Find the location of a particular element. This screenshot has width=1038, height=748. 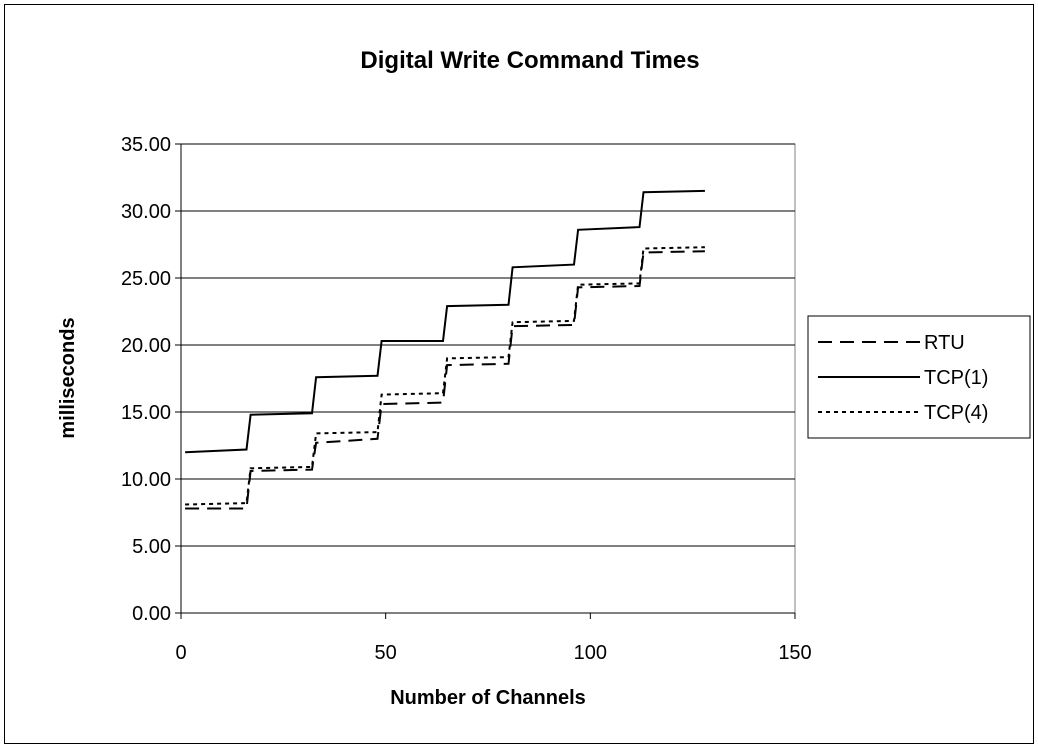

x-tick-label: 150 is located at coordinates (794, 653).